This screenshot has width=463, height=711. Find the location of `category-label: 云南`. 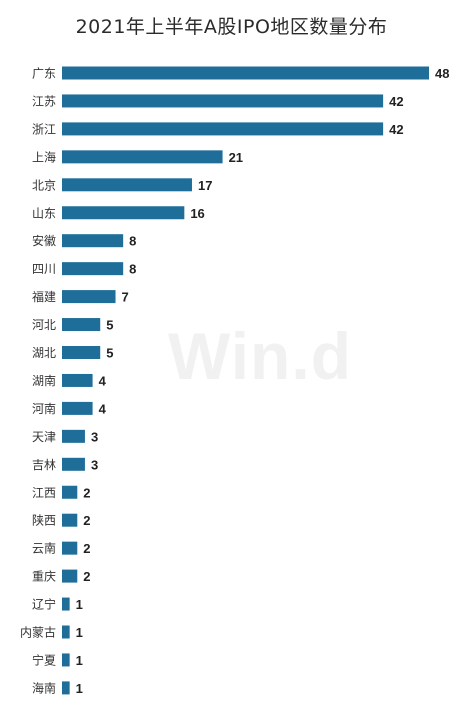

category-label: 云南 is located at coordinates (44, 548).